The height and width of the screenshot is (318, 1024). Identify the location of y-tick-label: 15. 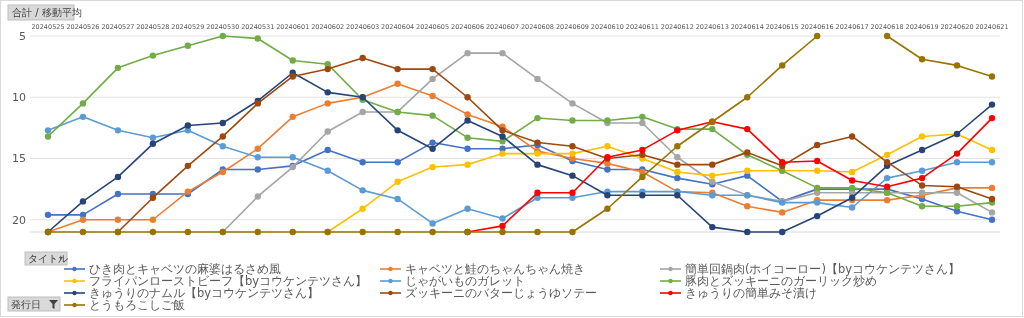
(19, 159).